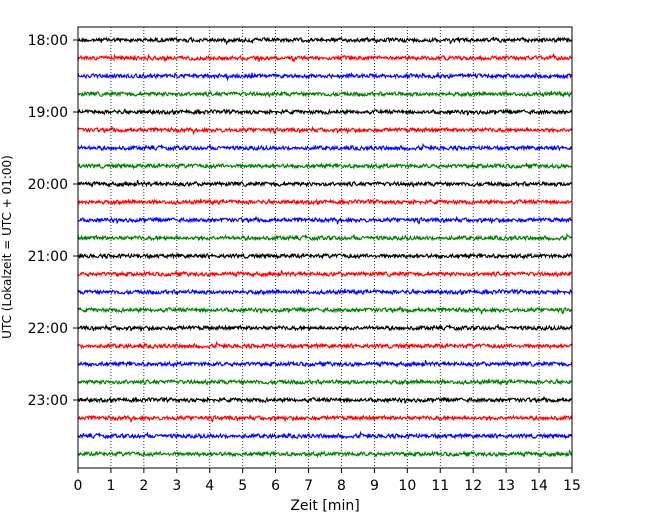 This screenshot has height=520, width=650. Describe the element at coordinates (308, 486) in the screenshot. I see `x-tick-label: 7` at that location.